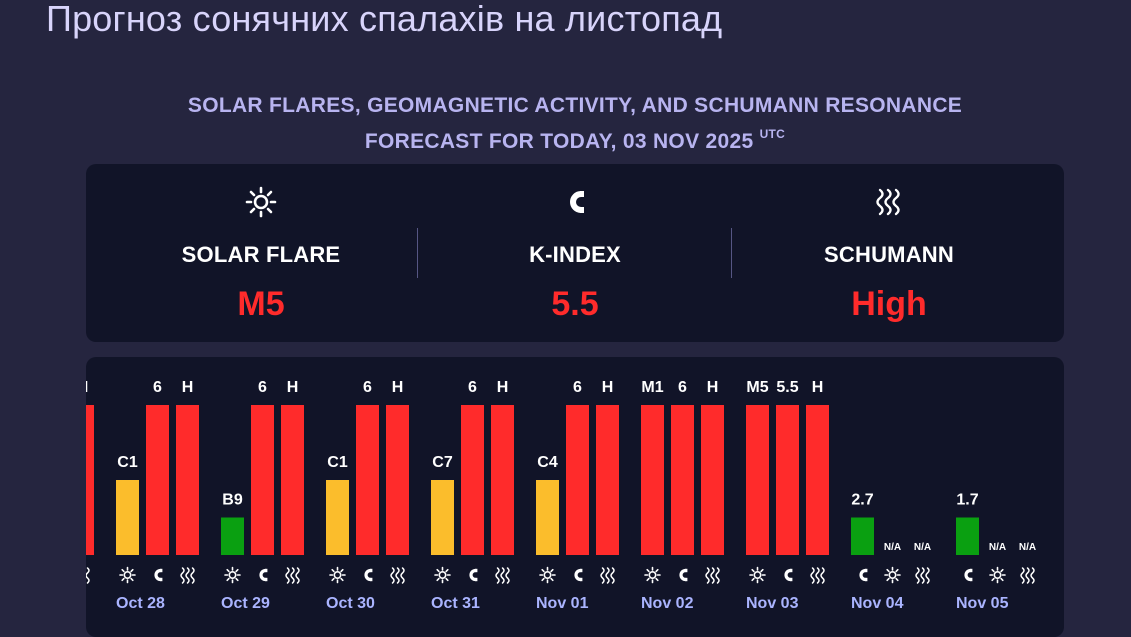 This screenshot has width=1131, height=637. I want to click on summary-solar-flare: SOLAR FLARE M5, so click(261, 253).